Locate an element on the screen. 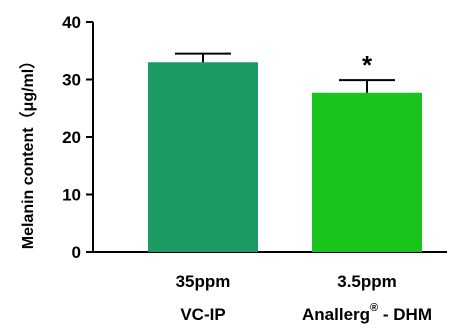  category-label-line1: 35ppm is located at coordinates (203, 281).